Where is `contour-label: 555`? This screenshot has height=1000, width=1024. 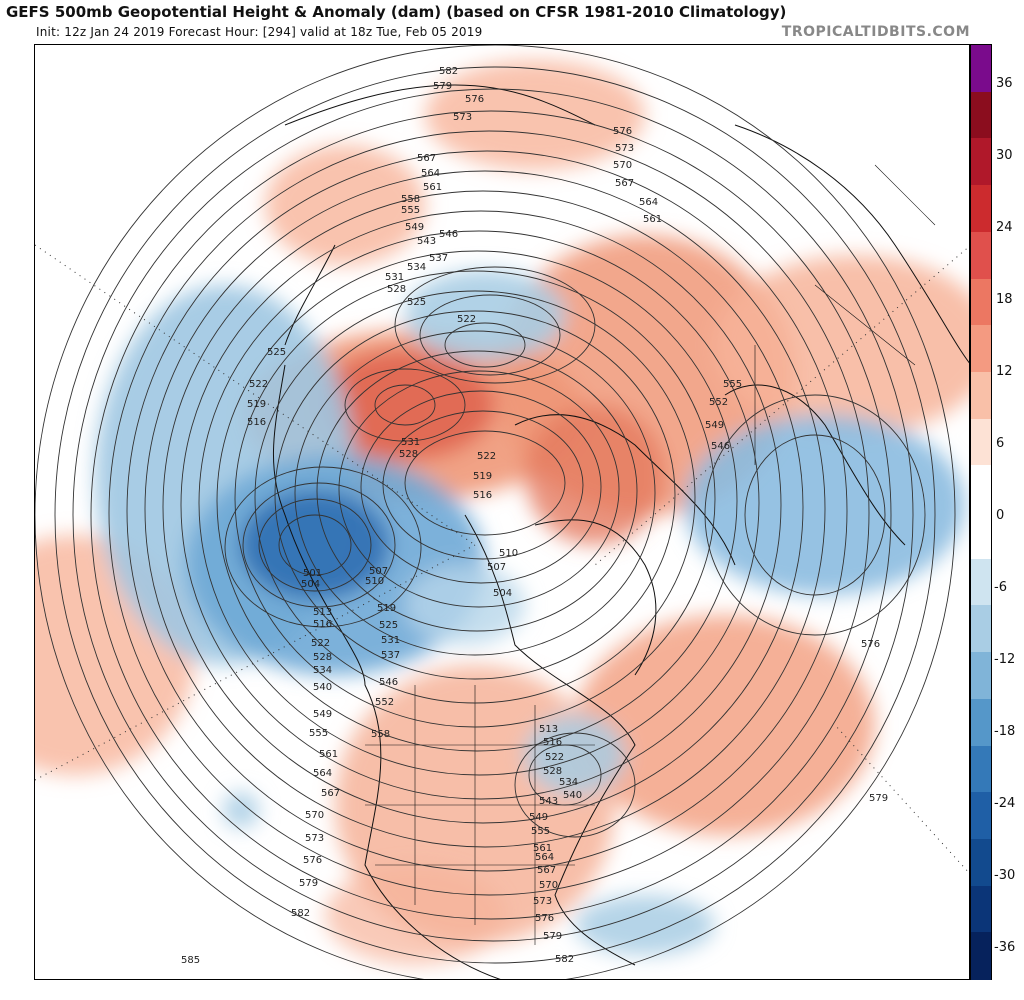 contour-label: 555 is located at coordinates (540, 831).